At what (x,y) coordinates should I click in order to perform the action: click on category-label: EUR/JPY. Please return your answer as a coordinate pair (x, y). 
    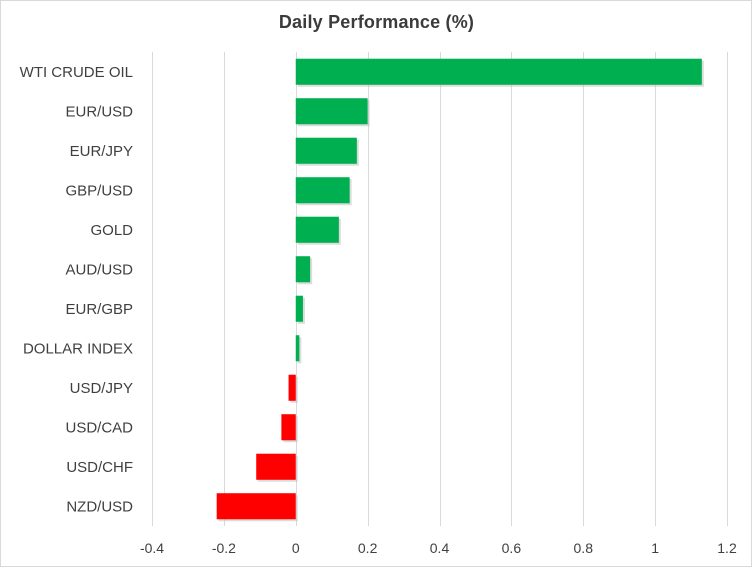
    Looking at the image, I should click on (101, 151).